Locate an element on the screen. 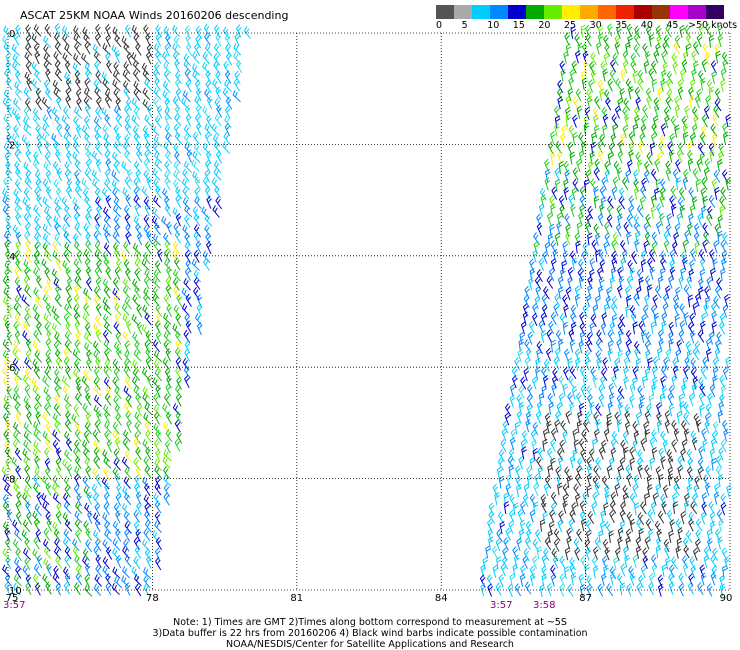  lon-tick-label: 87 is located at coordinates (585, 598).